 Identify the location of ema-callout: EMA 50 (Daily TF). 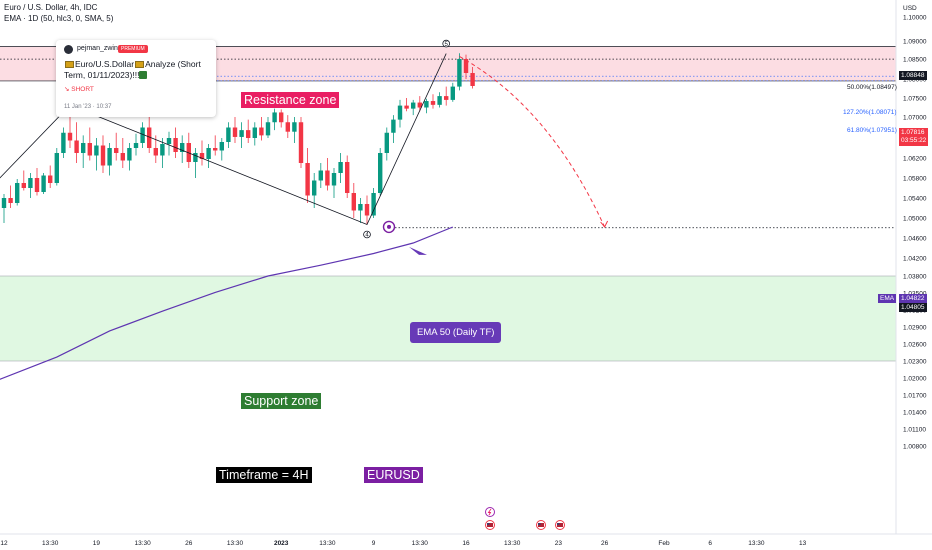
(456, 332).